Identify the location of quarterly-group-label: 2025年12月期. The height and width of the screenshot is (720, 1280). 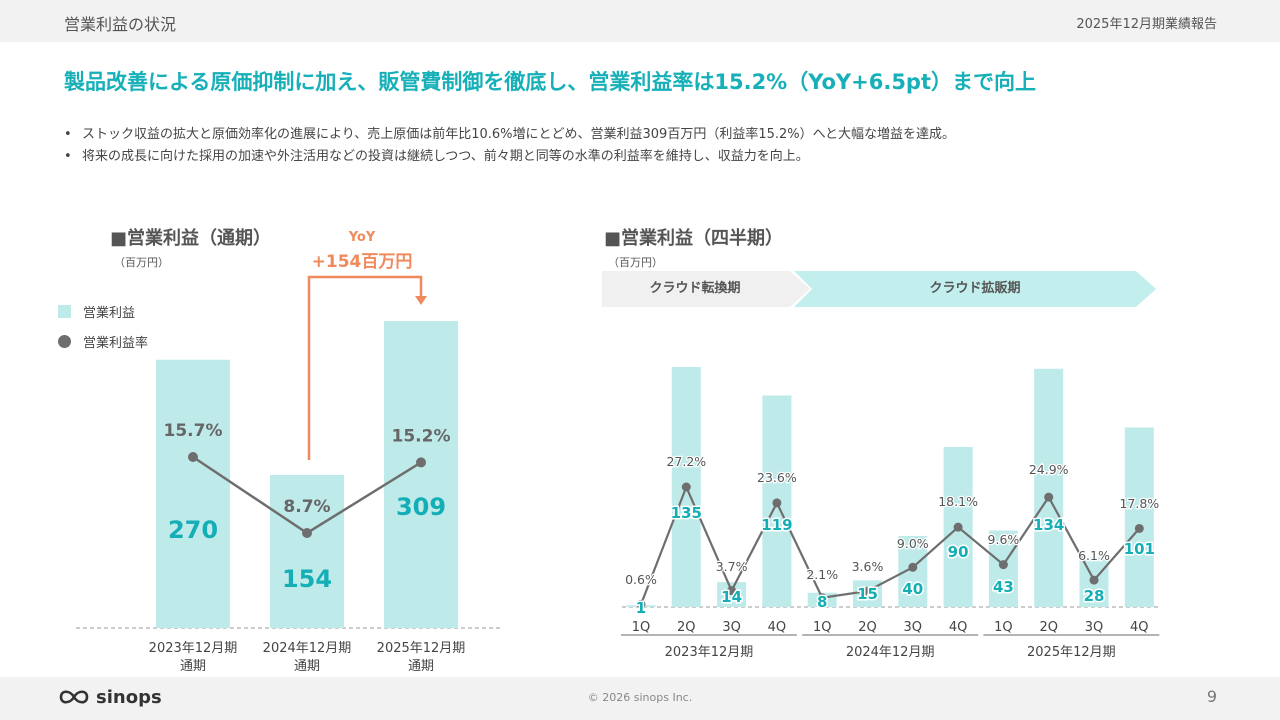
(1071, 652).